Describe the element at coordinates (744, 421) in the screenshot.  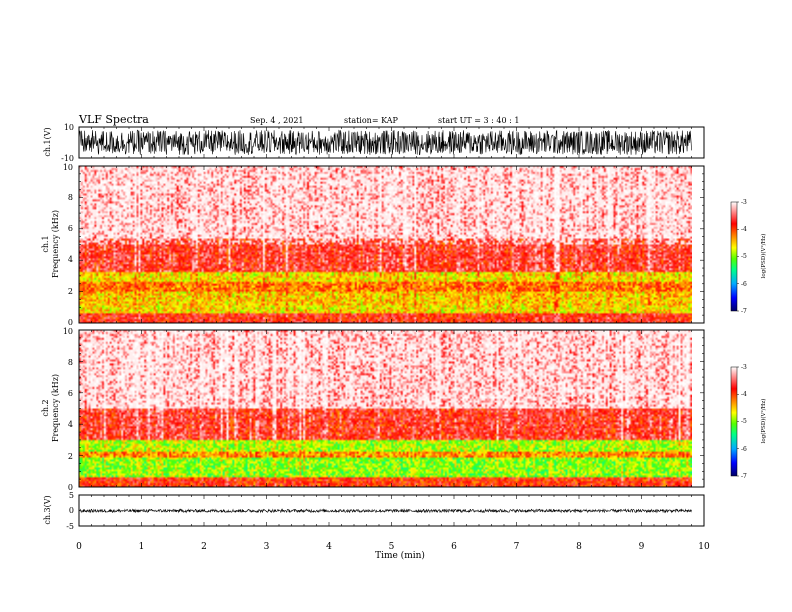
I see `ch2-cb-tick-m5: -5` at that location.